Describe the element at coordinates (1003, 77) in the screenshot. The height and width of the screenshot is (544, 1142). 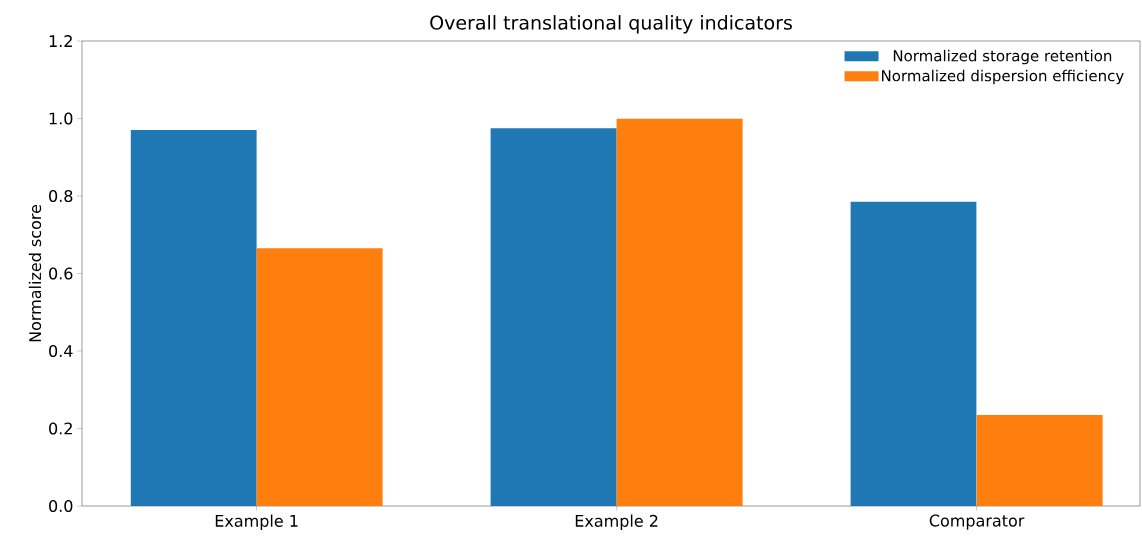
I see `legend-label: Normalized dispersion efficiency` at that location.